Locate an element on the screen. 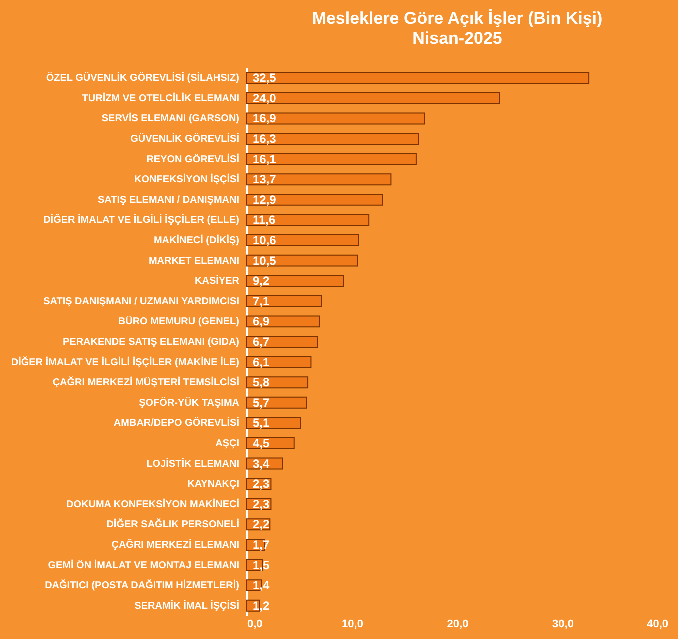  y-tick-label: KAYNAKÇI is located at coordinates (214, 484).